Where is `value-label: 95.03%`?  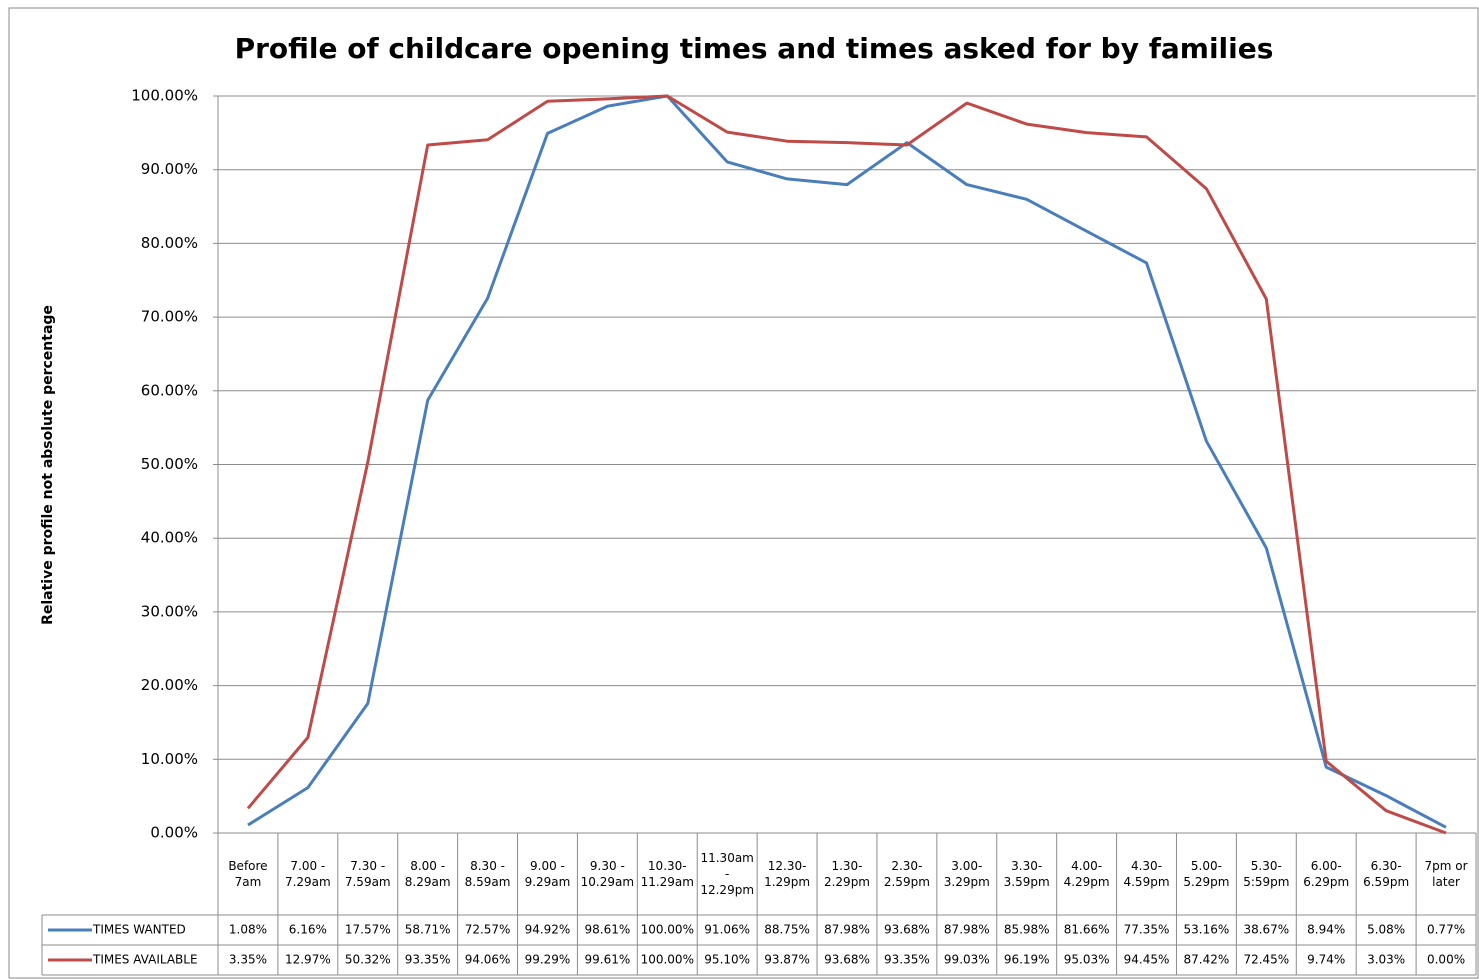
value-label: 95.03% is located at coordinates (1087, 960).